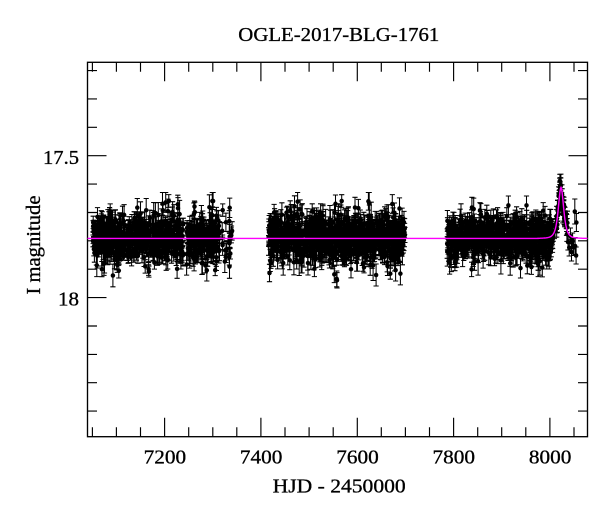 The height and width of the screenshot is (512, 600). I want to click on svg-text: 8000, so click(550, 457).